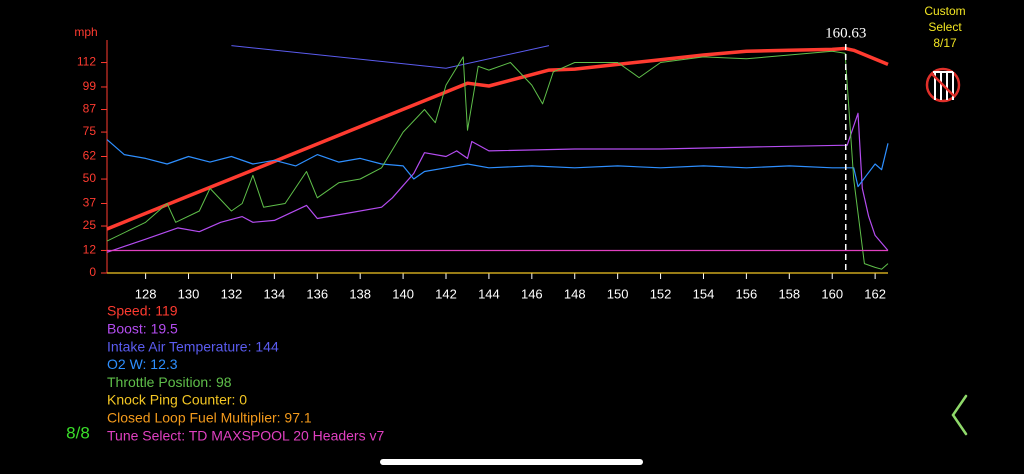 This screenshot has height=474, width=1024. I want to click on y-tick-label: 37, so click(90, 203).